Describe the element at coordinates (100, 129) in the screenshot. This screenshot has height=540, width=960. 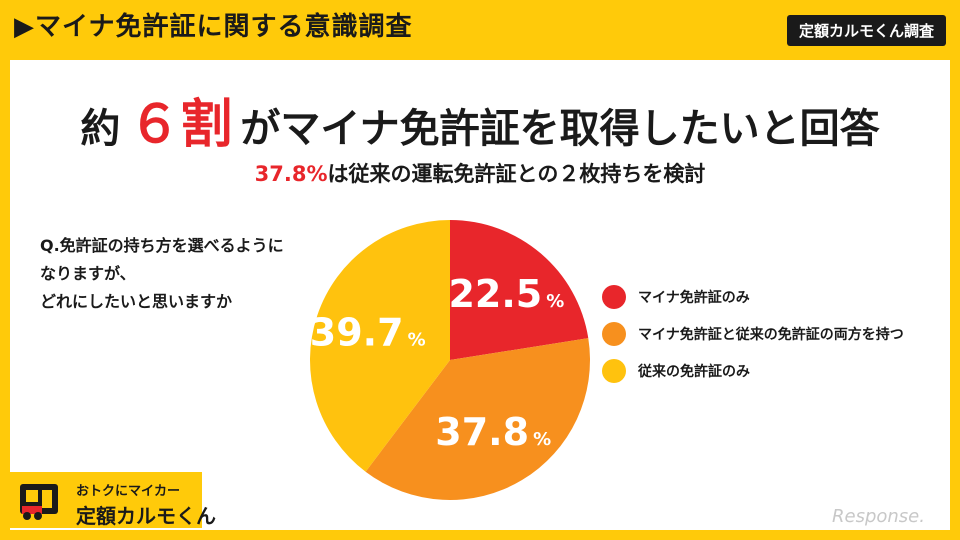
I see `headline-prefix: 約` at that location.